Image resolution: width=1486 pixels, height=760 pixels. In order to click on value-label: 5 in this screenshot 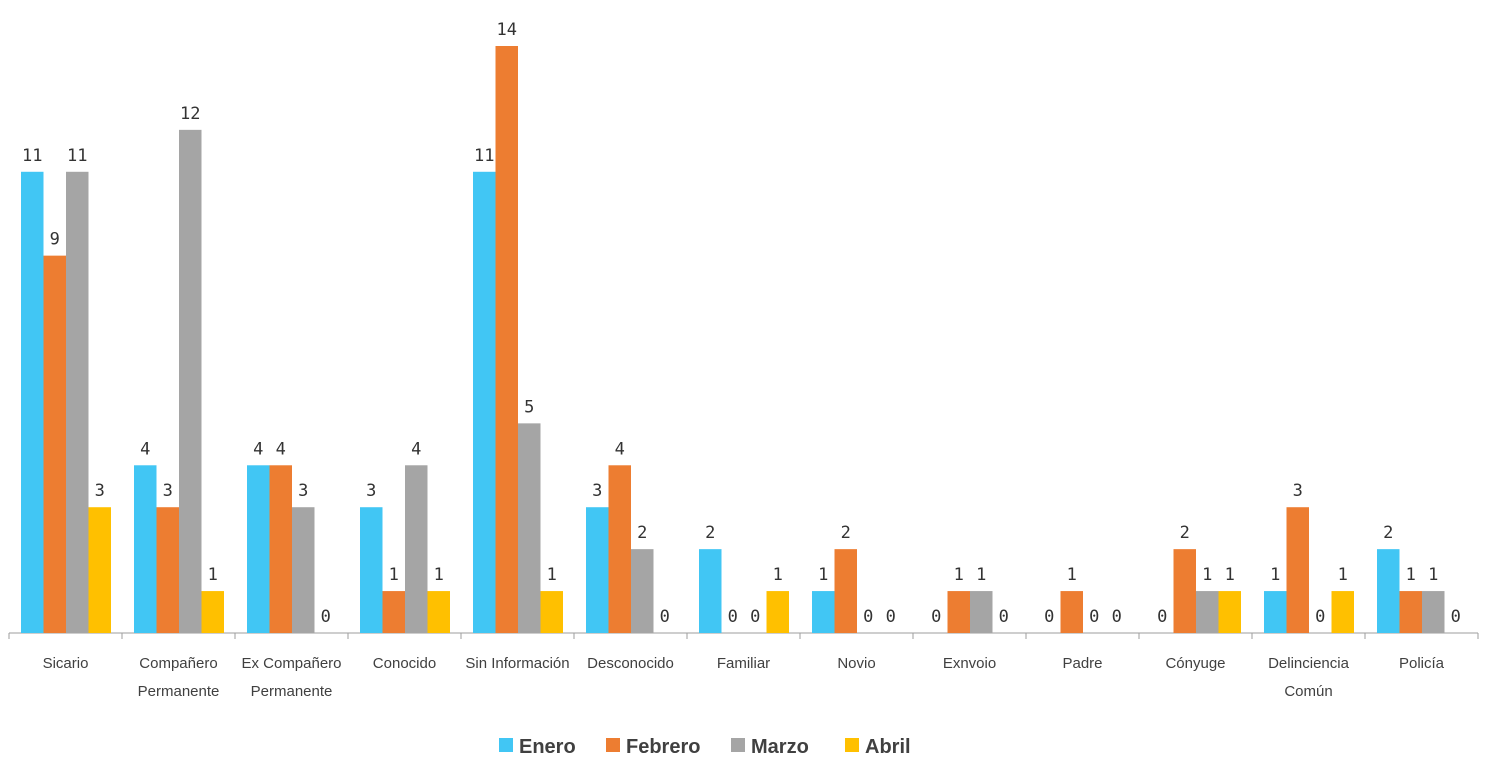, I will do `click(529, 407)`.